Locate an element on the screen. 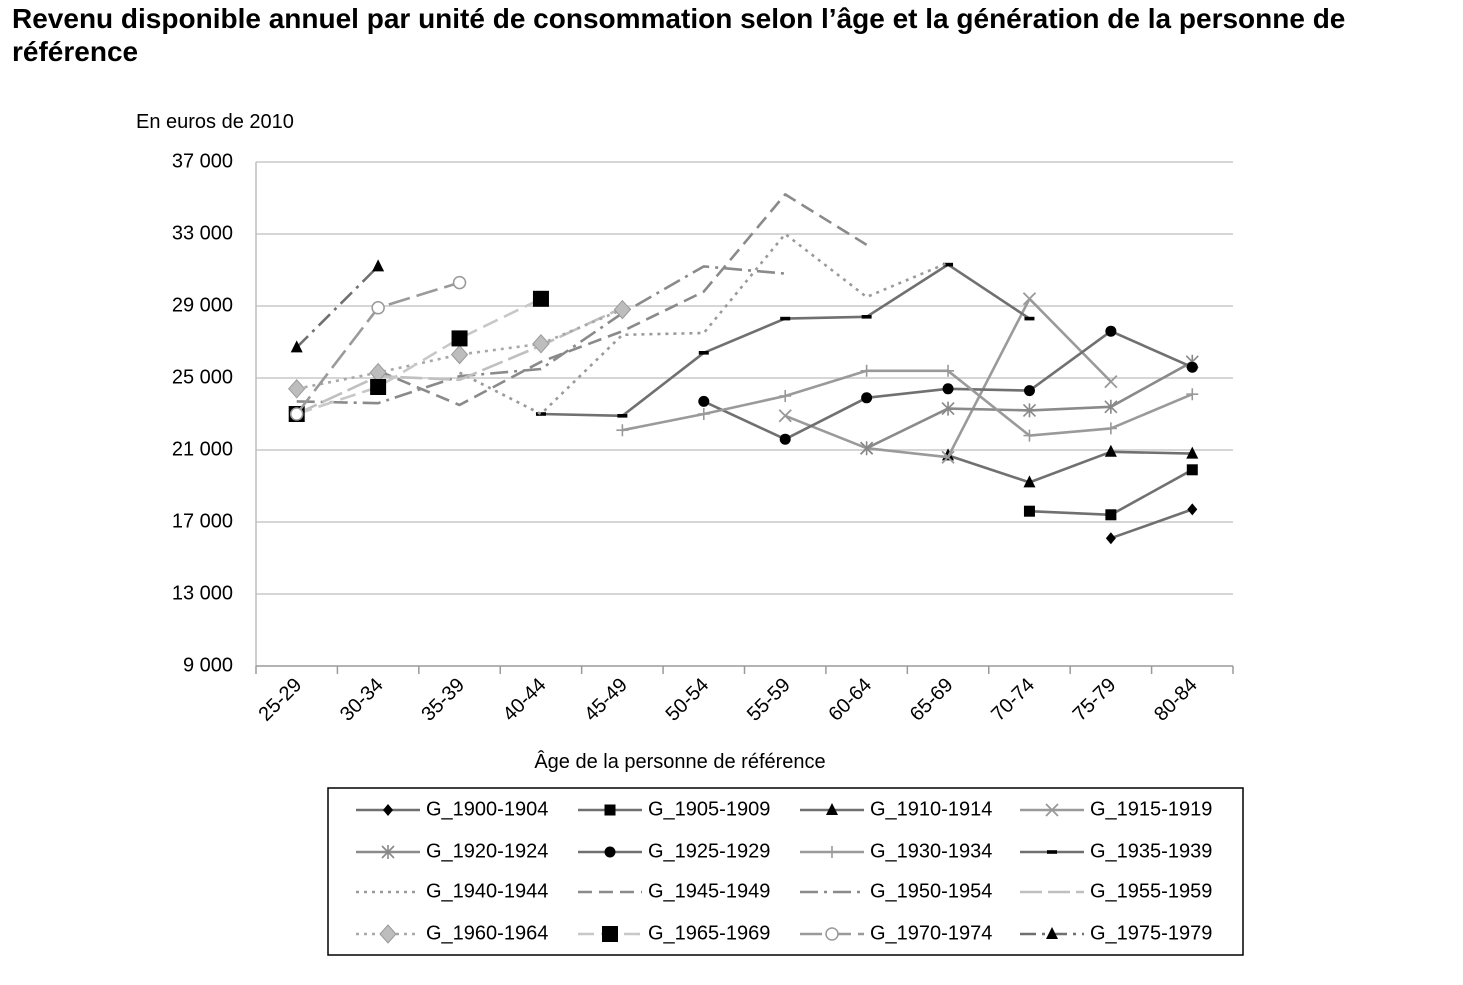 The width and height of the screenshot is (1463, 985). legend-item: G_1975-1979 is located at coordinates (1116, 933).